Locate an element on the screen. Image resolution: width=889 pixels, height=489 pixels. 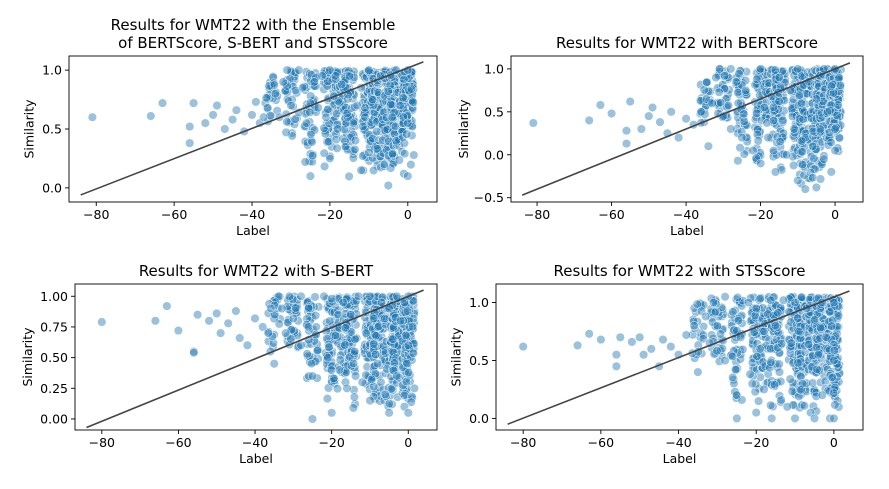
y-axis-label: Similarity is located at coordinates (27, 357).